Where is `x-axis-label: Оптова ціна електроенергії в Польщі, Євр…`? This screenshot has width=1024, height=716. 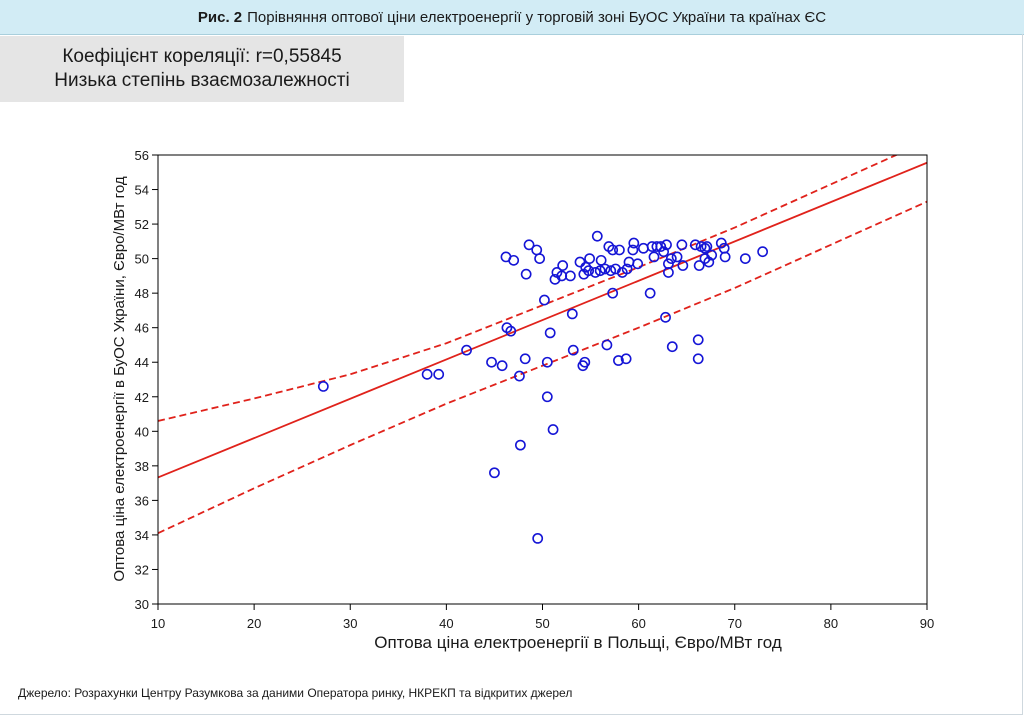 x-axis-label: Оптова ціна електроенергії в Польщі, Євр… is located at coordinates (578, 642).